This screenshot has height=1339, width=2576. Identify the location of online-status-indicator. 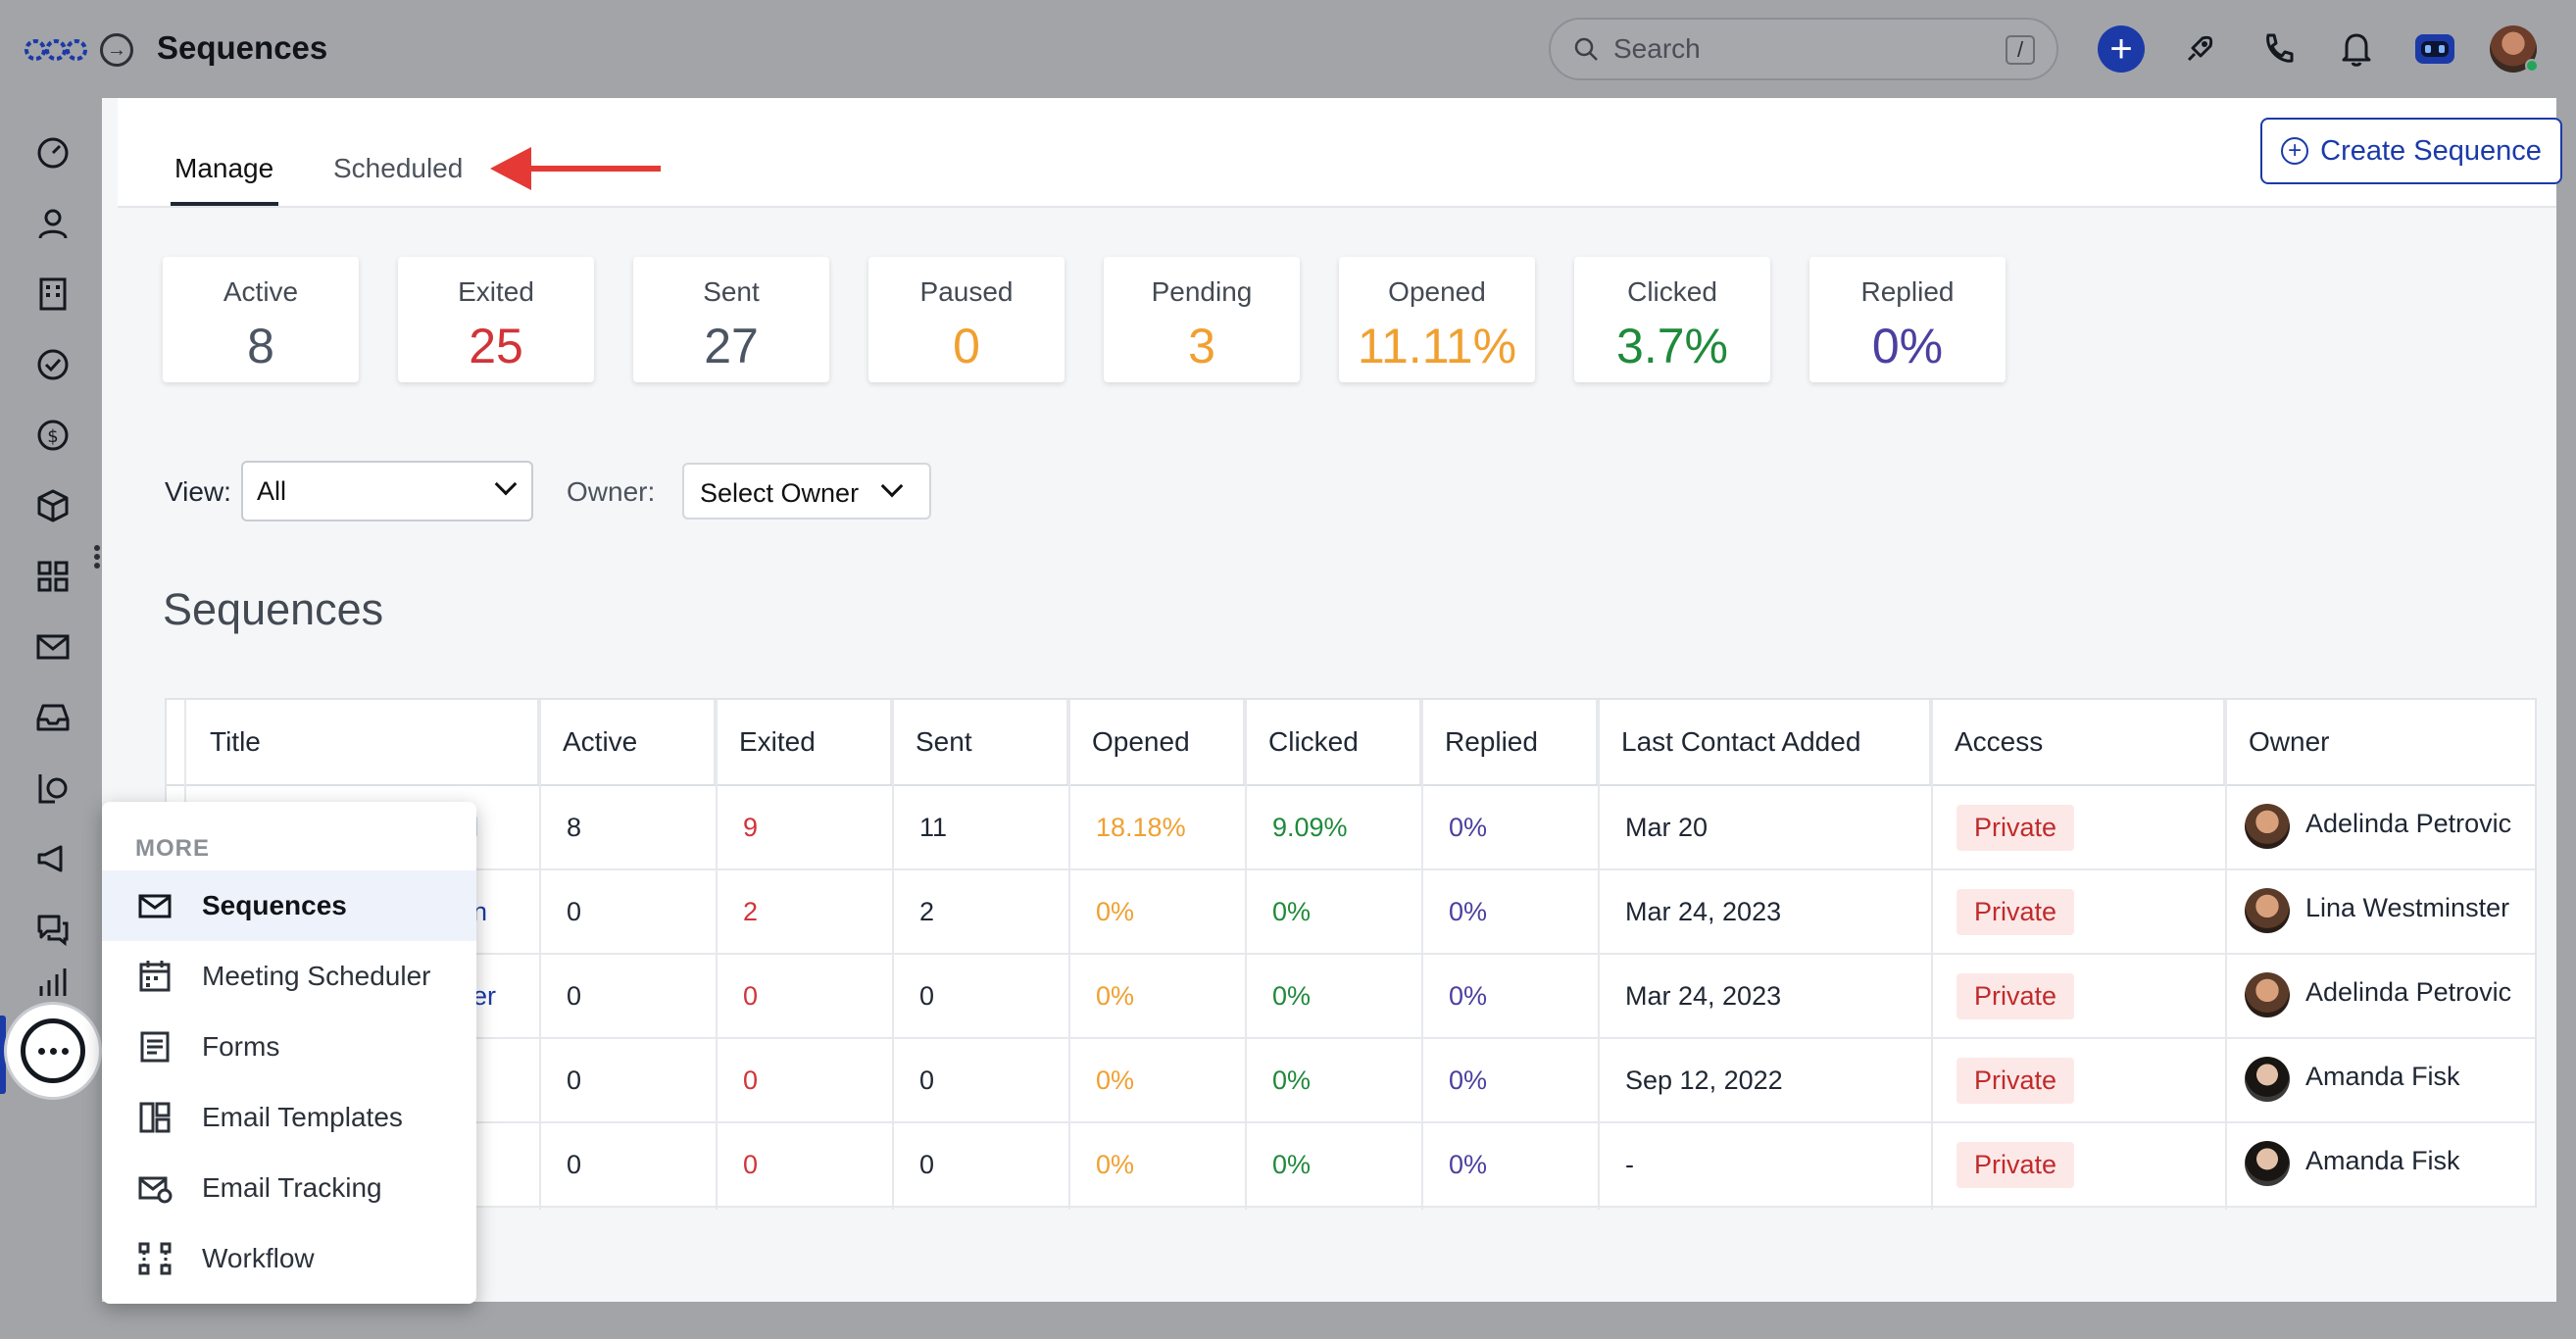
(2532, 66).